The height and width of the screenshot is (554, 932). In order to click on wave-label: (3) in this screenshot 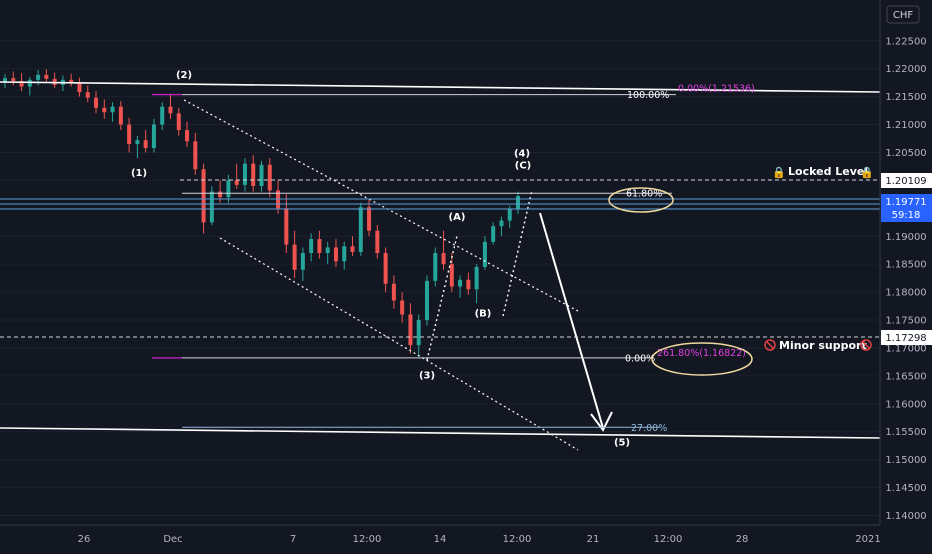, I will do `click(427, 376)`.